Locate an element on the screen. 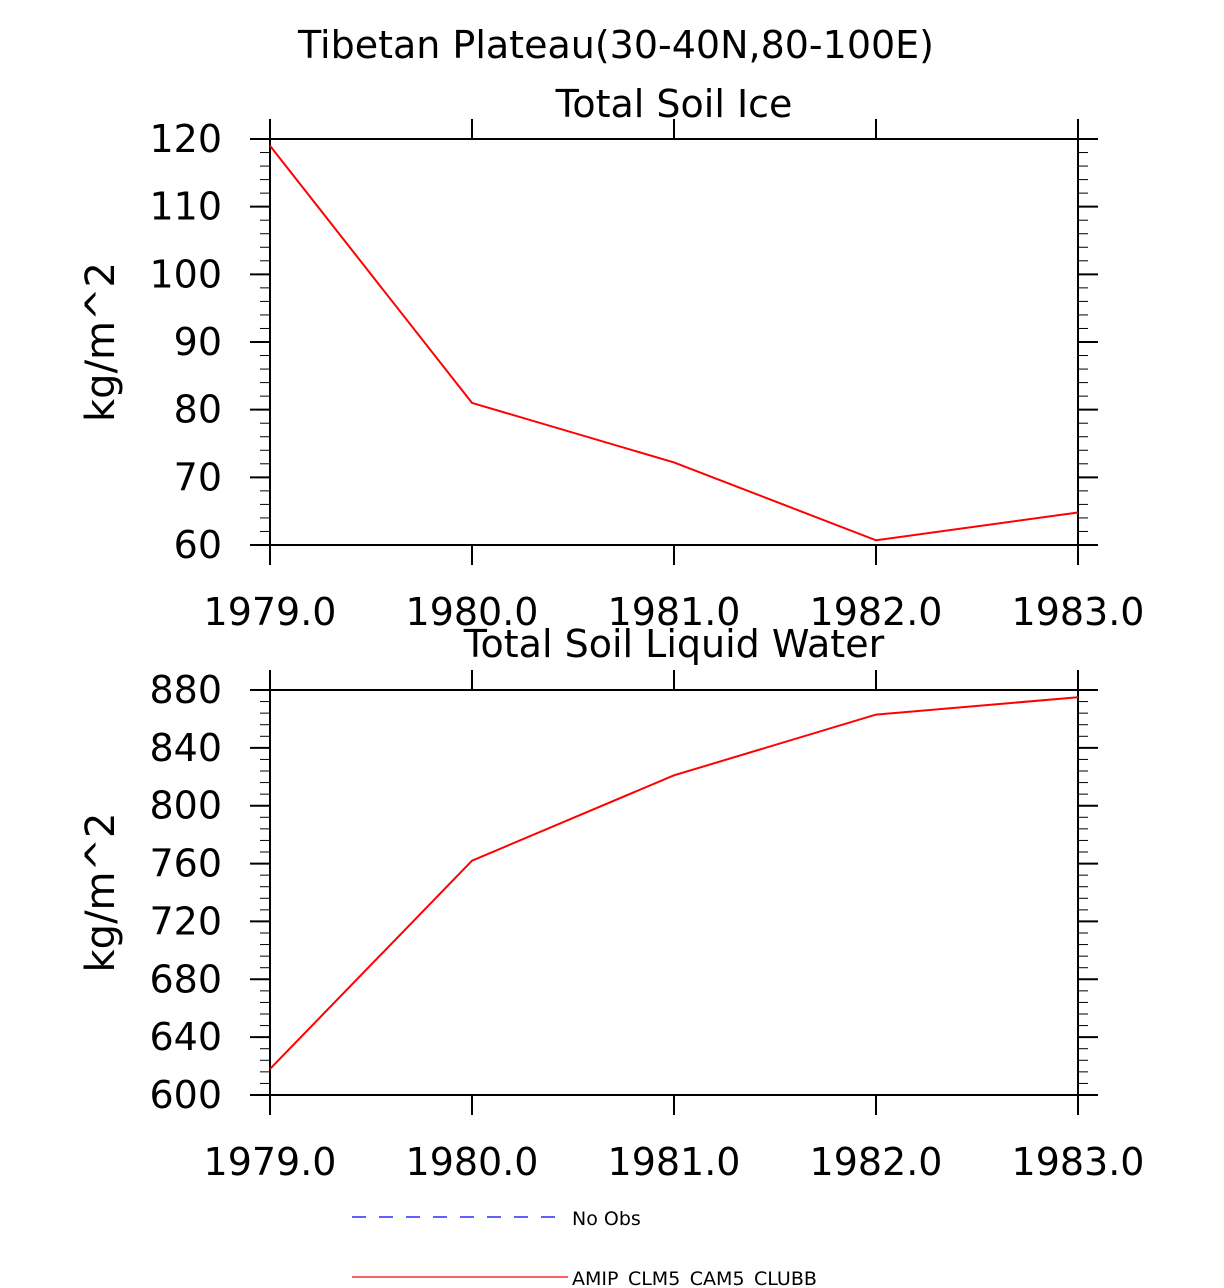  y-tick-label: 760 is located at coordinates (185, 864).